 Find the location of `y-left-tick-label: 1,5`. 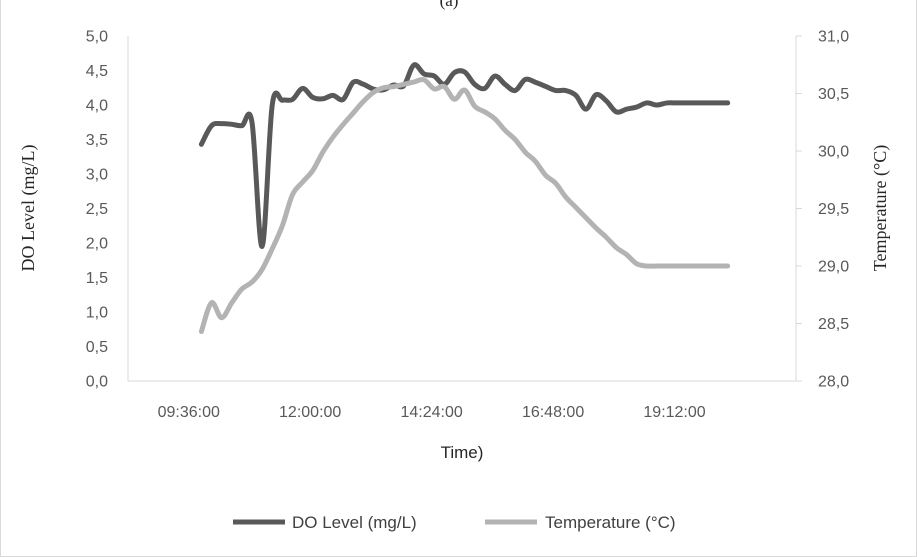

y-left-tick-label: 1,5 is located at coordinates (97, 278).